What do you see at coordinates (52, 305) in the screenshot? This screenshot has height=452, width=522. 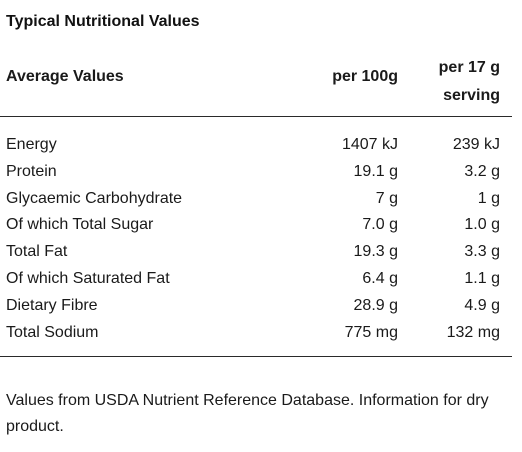 I see `nutrient-label: Dietary Fibre` at bounding box center [52, 305].